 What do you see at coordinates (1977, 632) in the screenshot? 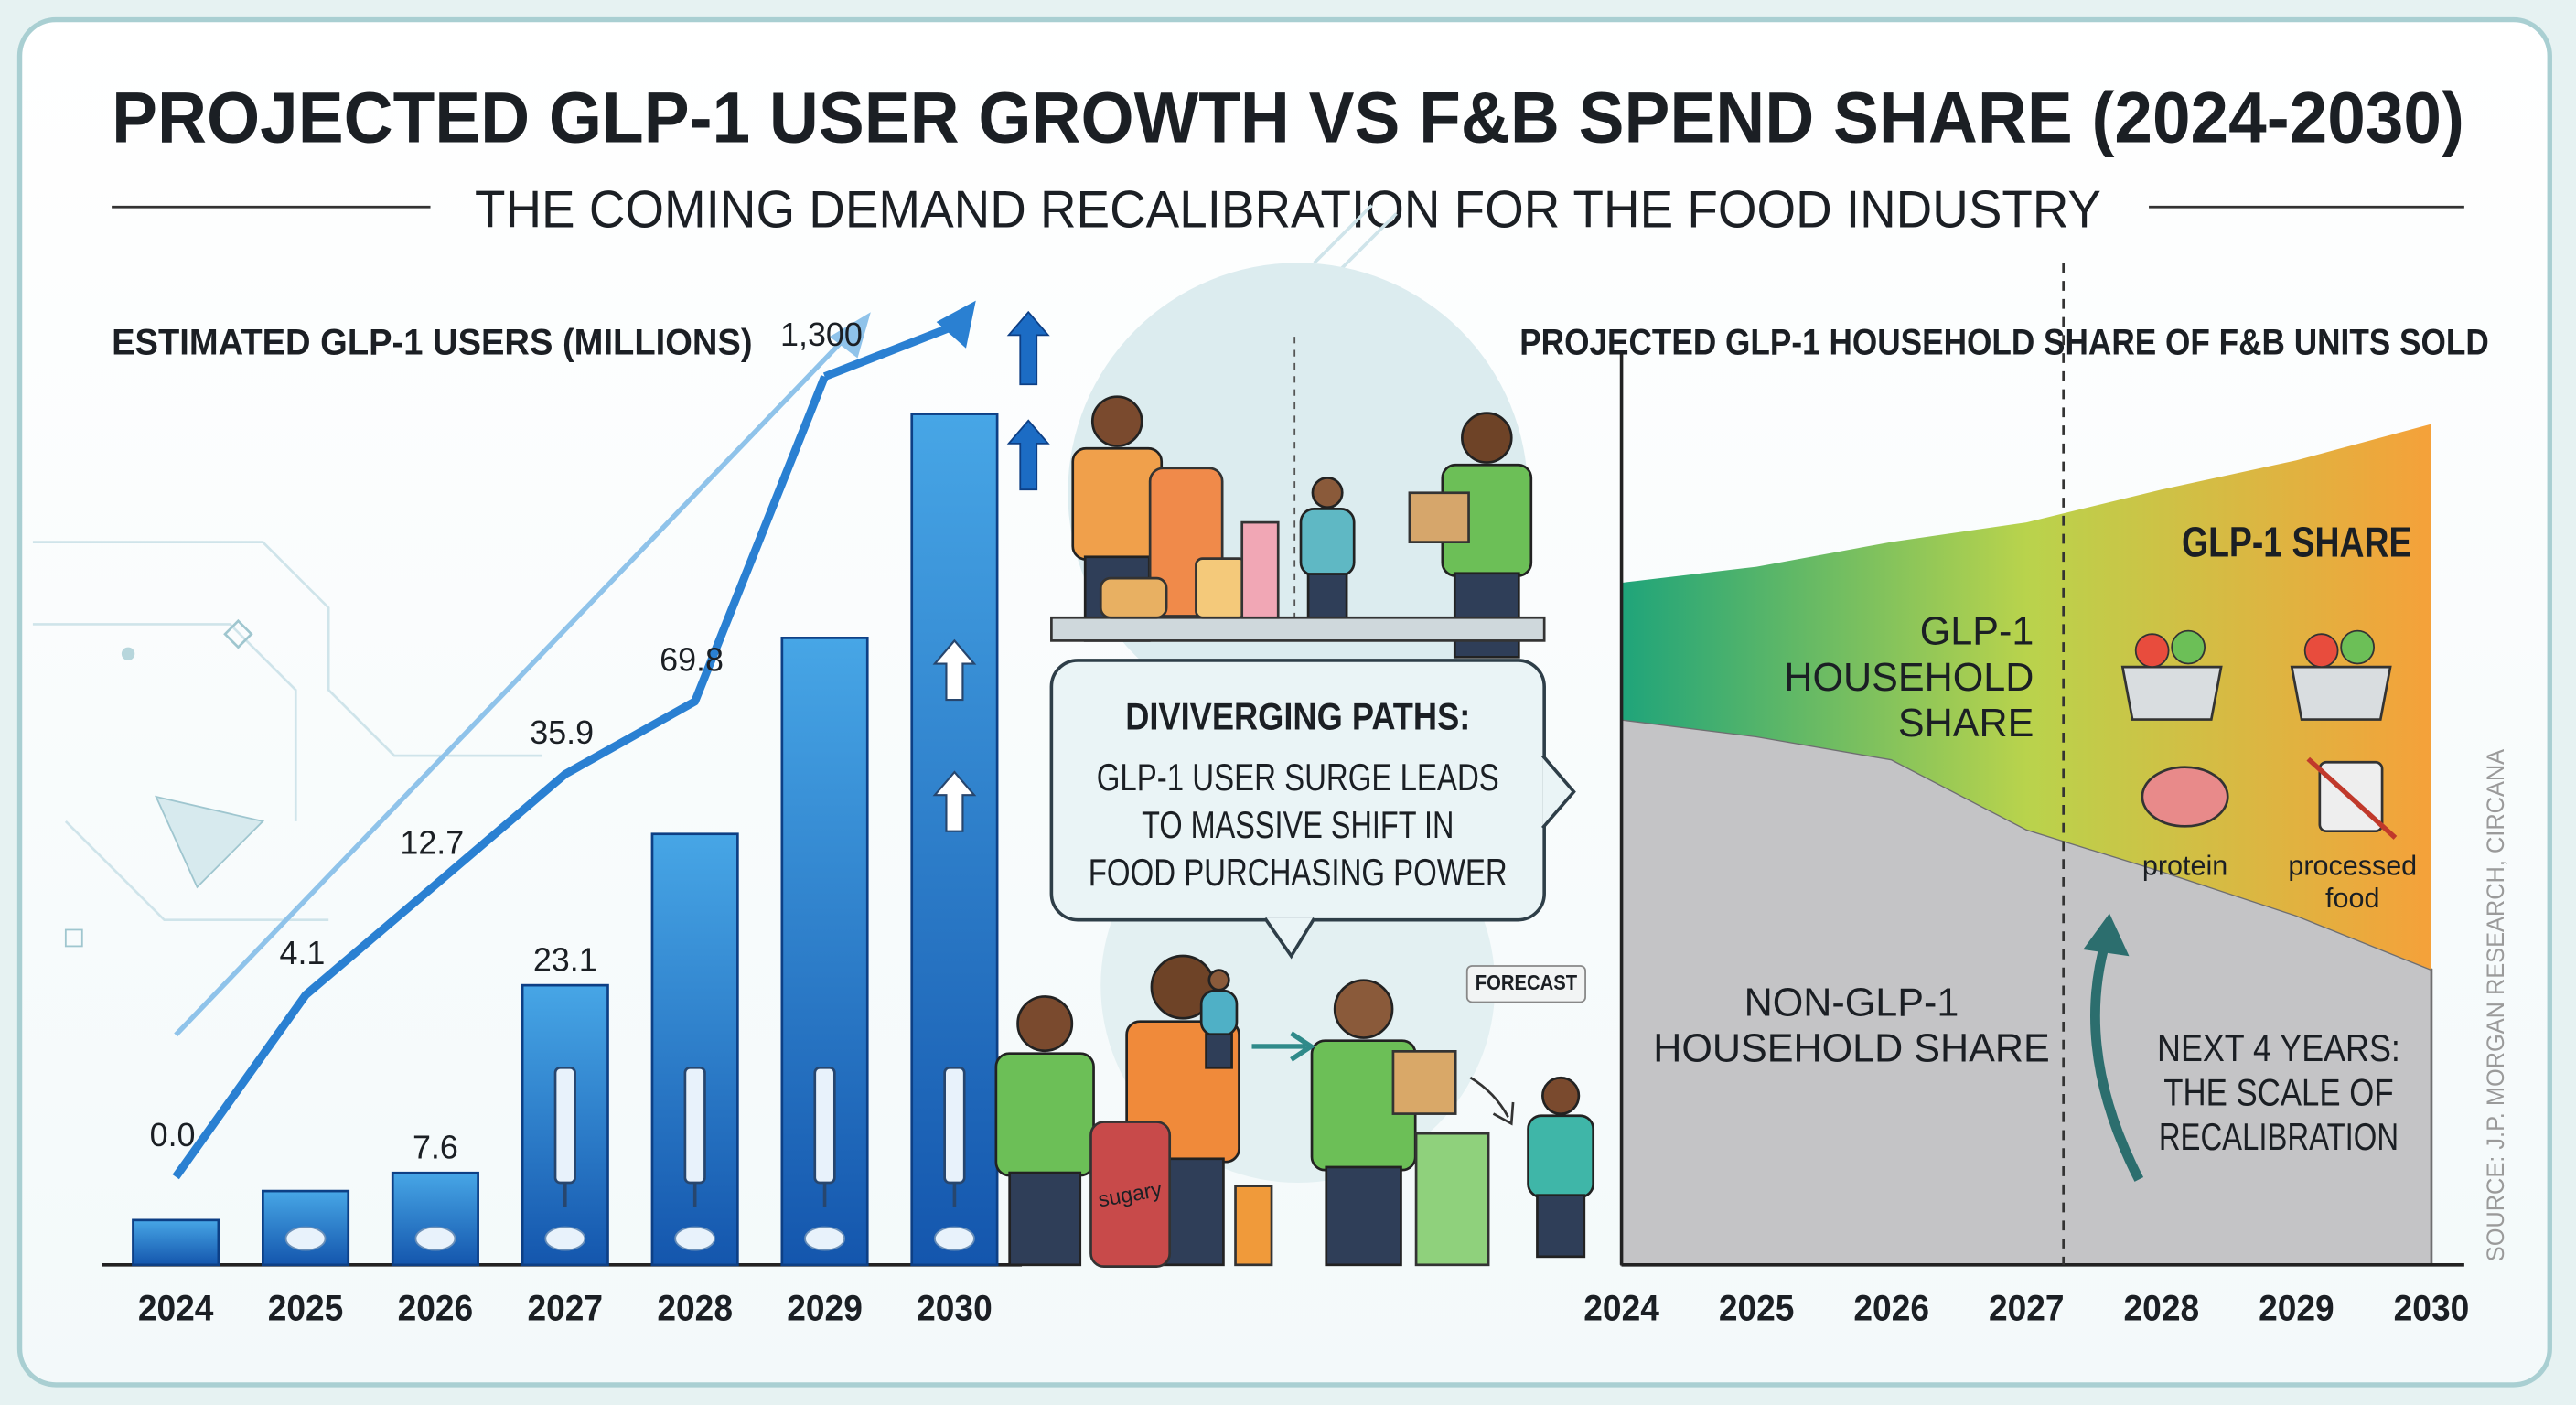
I see `area-label: GLP-1` at bounding box center [1977, 632].